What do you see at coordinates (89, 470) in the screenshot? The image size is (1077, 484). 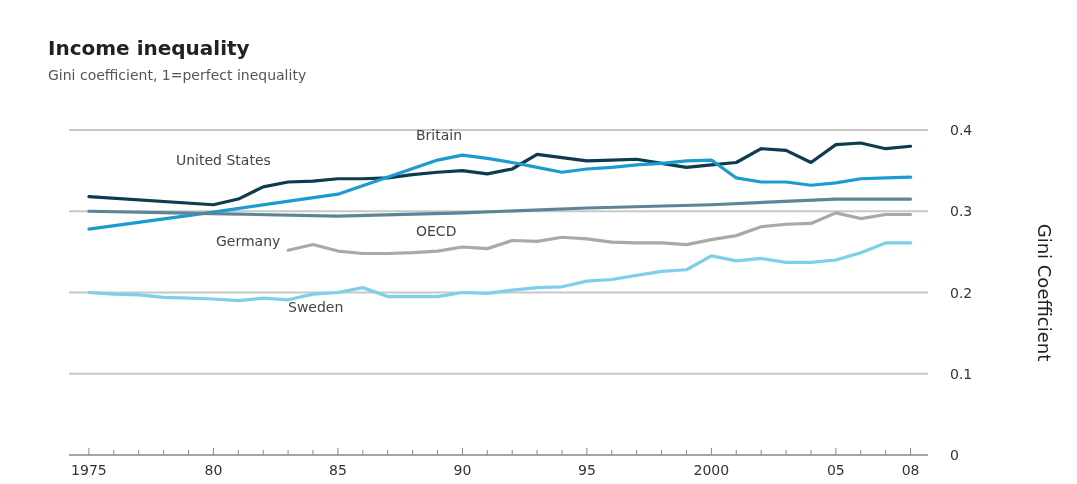 I see `x-tick-label: 1975` at bounding box center [89, 470].